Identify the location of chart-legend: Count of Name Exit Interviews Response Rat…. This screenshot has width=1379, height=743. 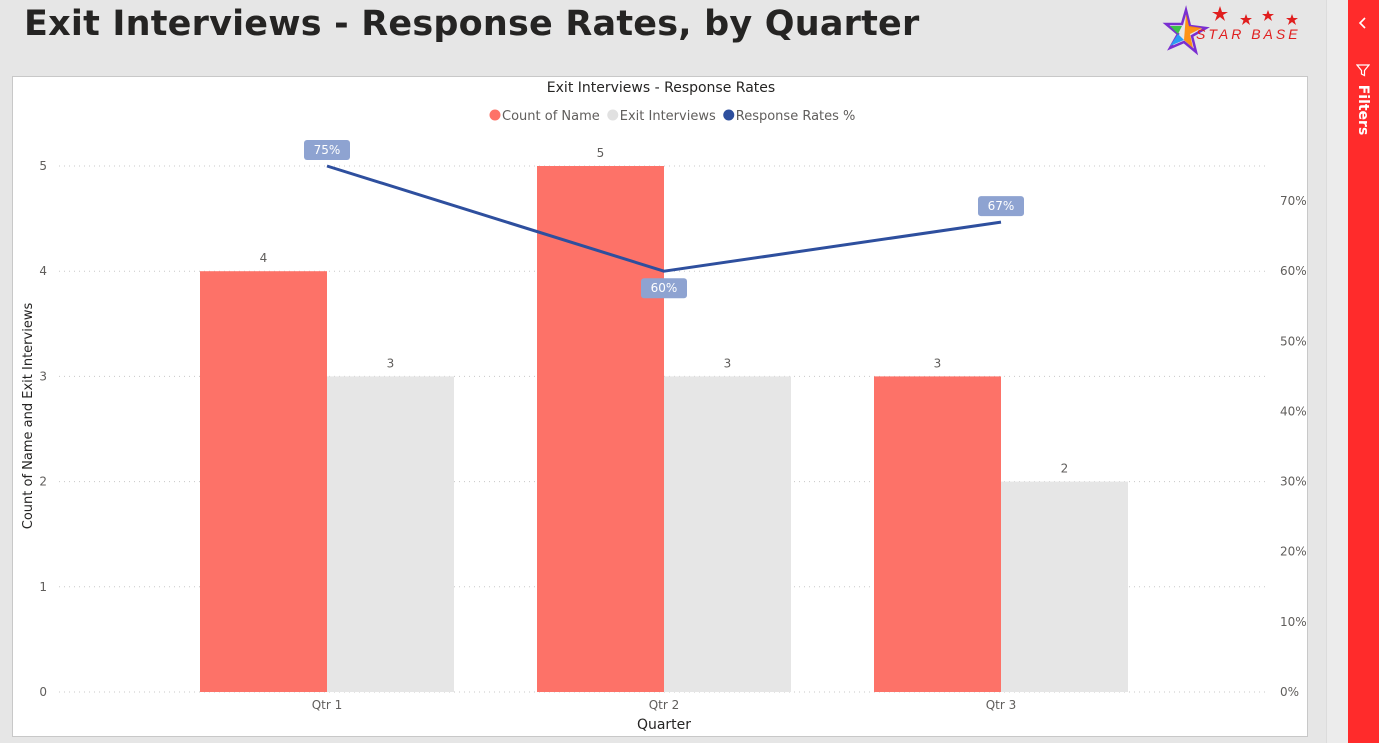
(672, 116).